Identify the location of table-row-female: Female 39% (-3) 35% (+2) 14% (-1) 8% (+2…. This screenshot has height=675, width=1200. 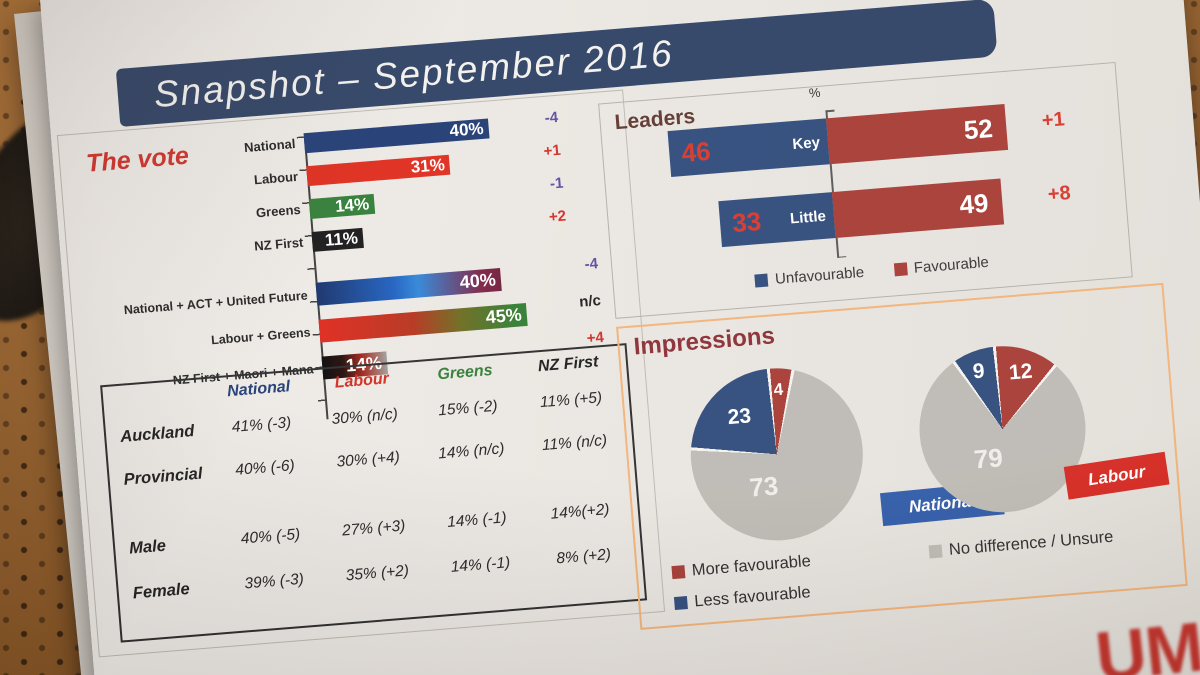
(380, 574).